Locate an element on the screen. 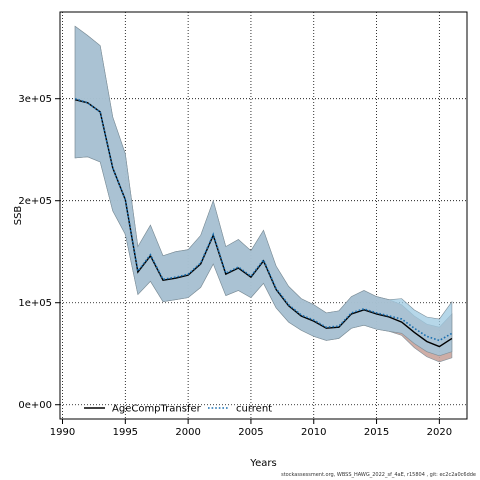 The width and height of the screenshot is (480, 480). legend-label-agecomptransfer: AgeCompTransfer is located at coordinates (157, 409).